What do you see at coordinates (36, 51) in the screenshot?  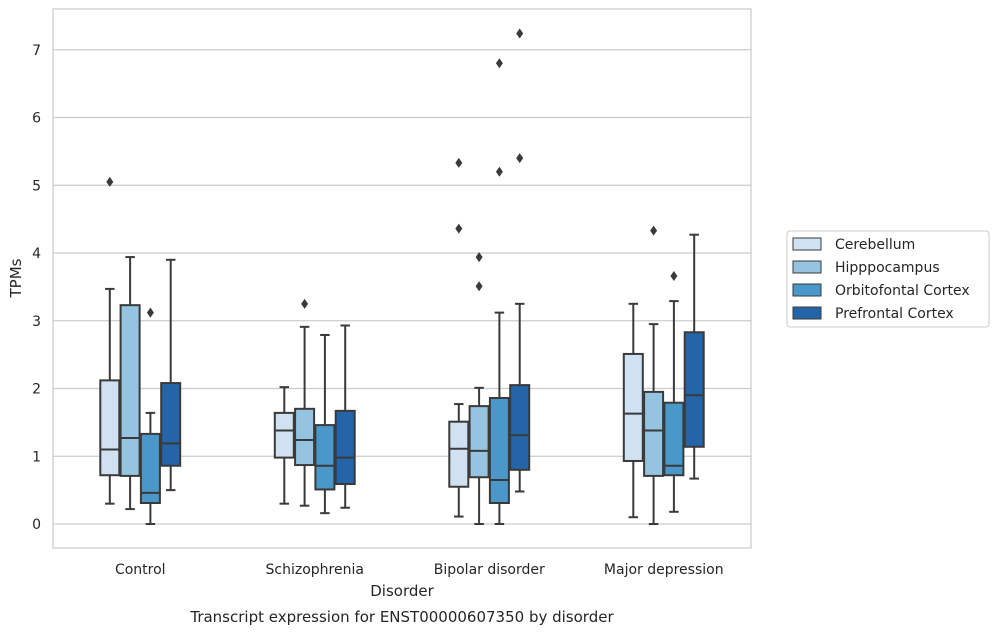 I see `y-tick-label: 7` at bounding box center [36, 51].